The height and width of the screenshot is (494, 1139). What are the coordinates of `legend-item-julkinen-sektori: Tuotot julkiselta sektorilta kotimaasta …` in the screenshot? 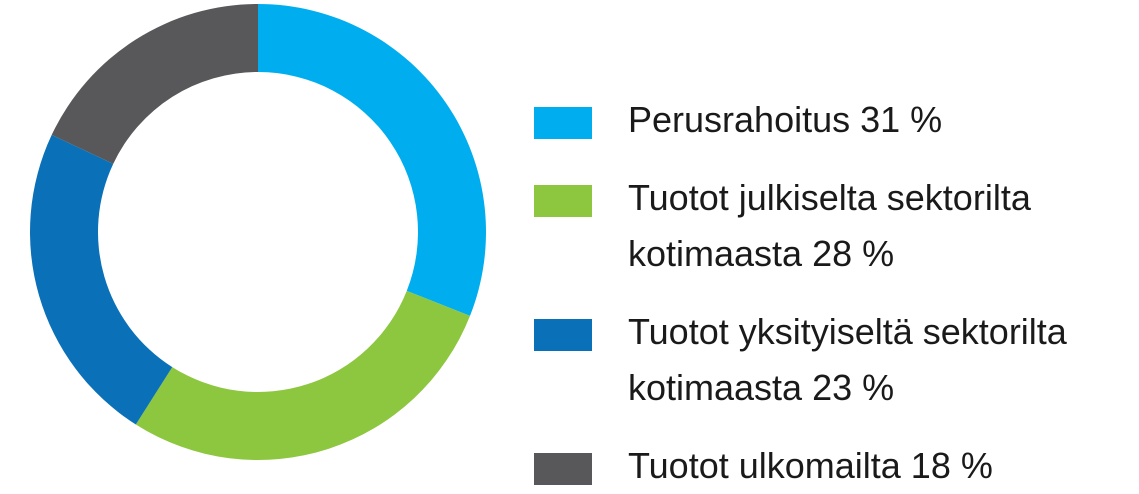 It's located at (834, 226).